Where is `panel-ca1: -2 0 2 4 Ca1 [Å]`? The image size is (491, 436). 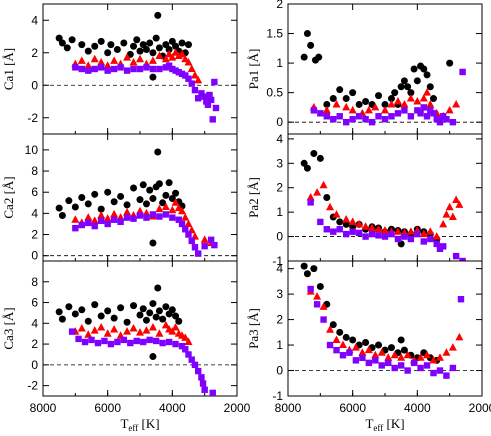
panel-ca1: -2 0 2 4 Ca1 [Å] is located at coordinates (119, 69).